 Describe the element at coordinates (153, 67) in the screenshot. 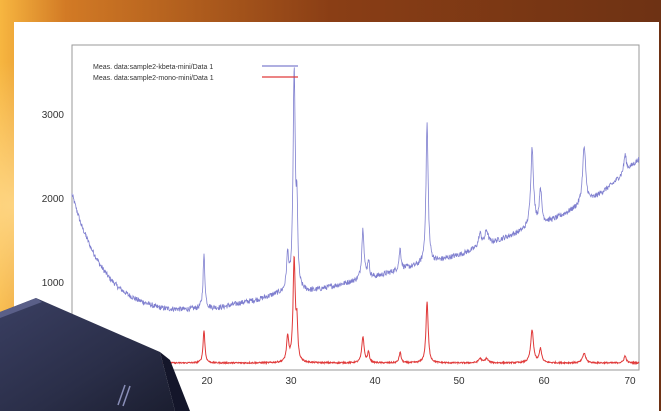

I see `legend-label-kbeta: Meas. data:sample2-kbeta-mini/Data 1` at that location.